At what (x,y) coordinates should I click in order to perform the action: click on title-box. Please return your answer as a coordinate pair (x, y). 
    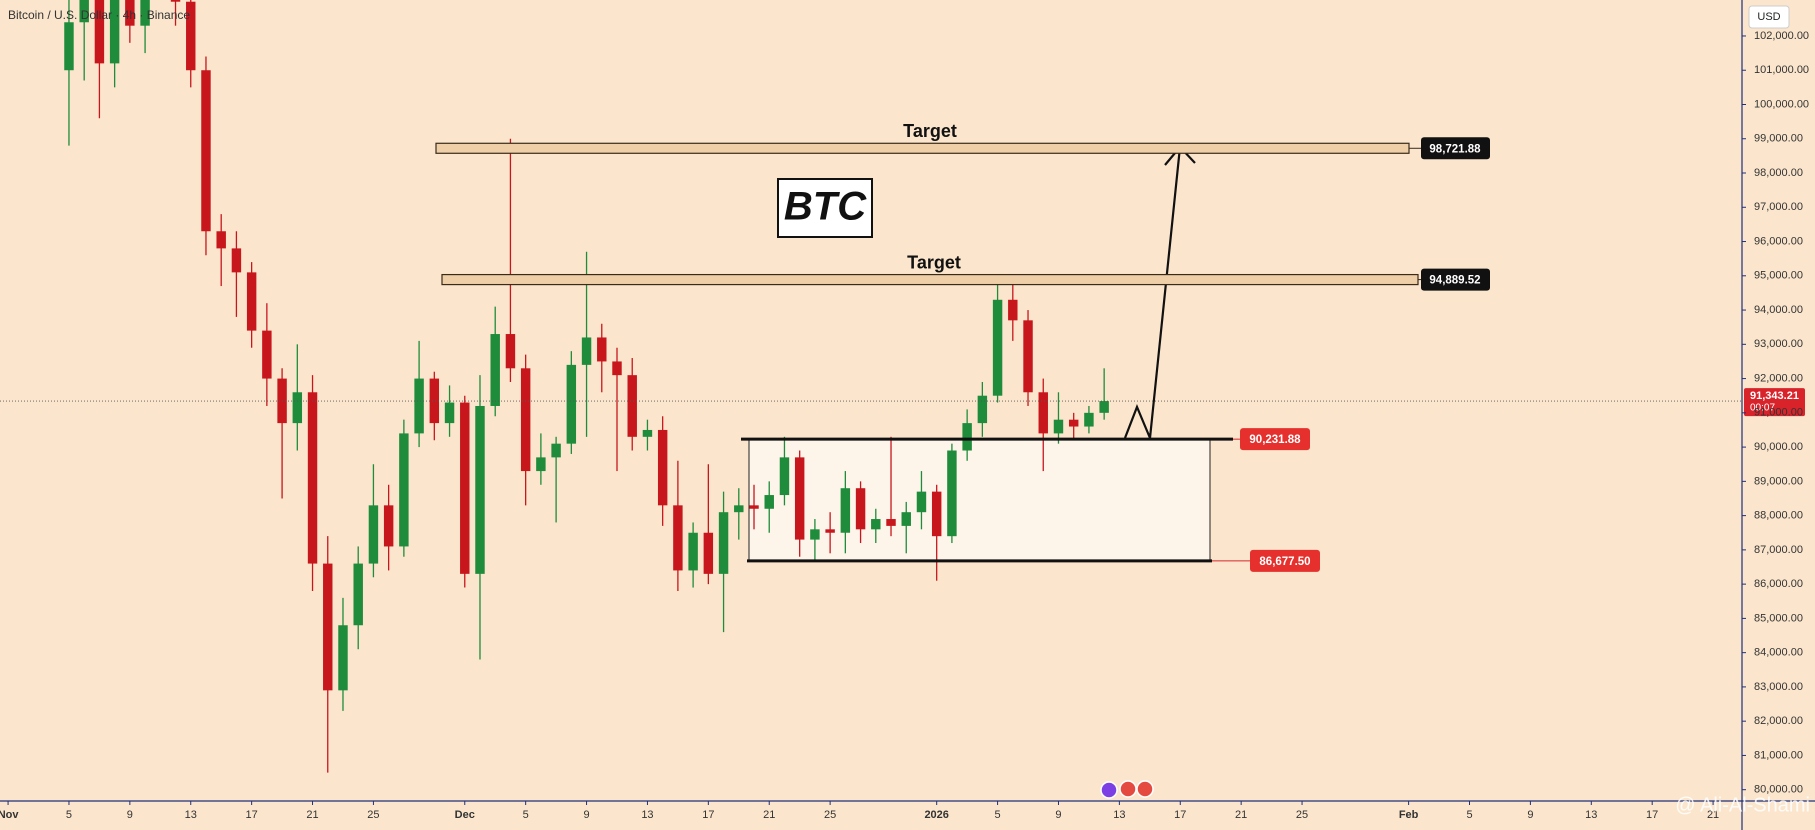
    Looking at the image, I should click on (825, 208).